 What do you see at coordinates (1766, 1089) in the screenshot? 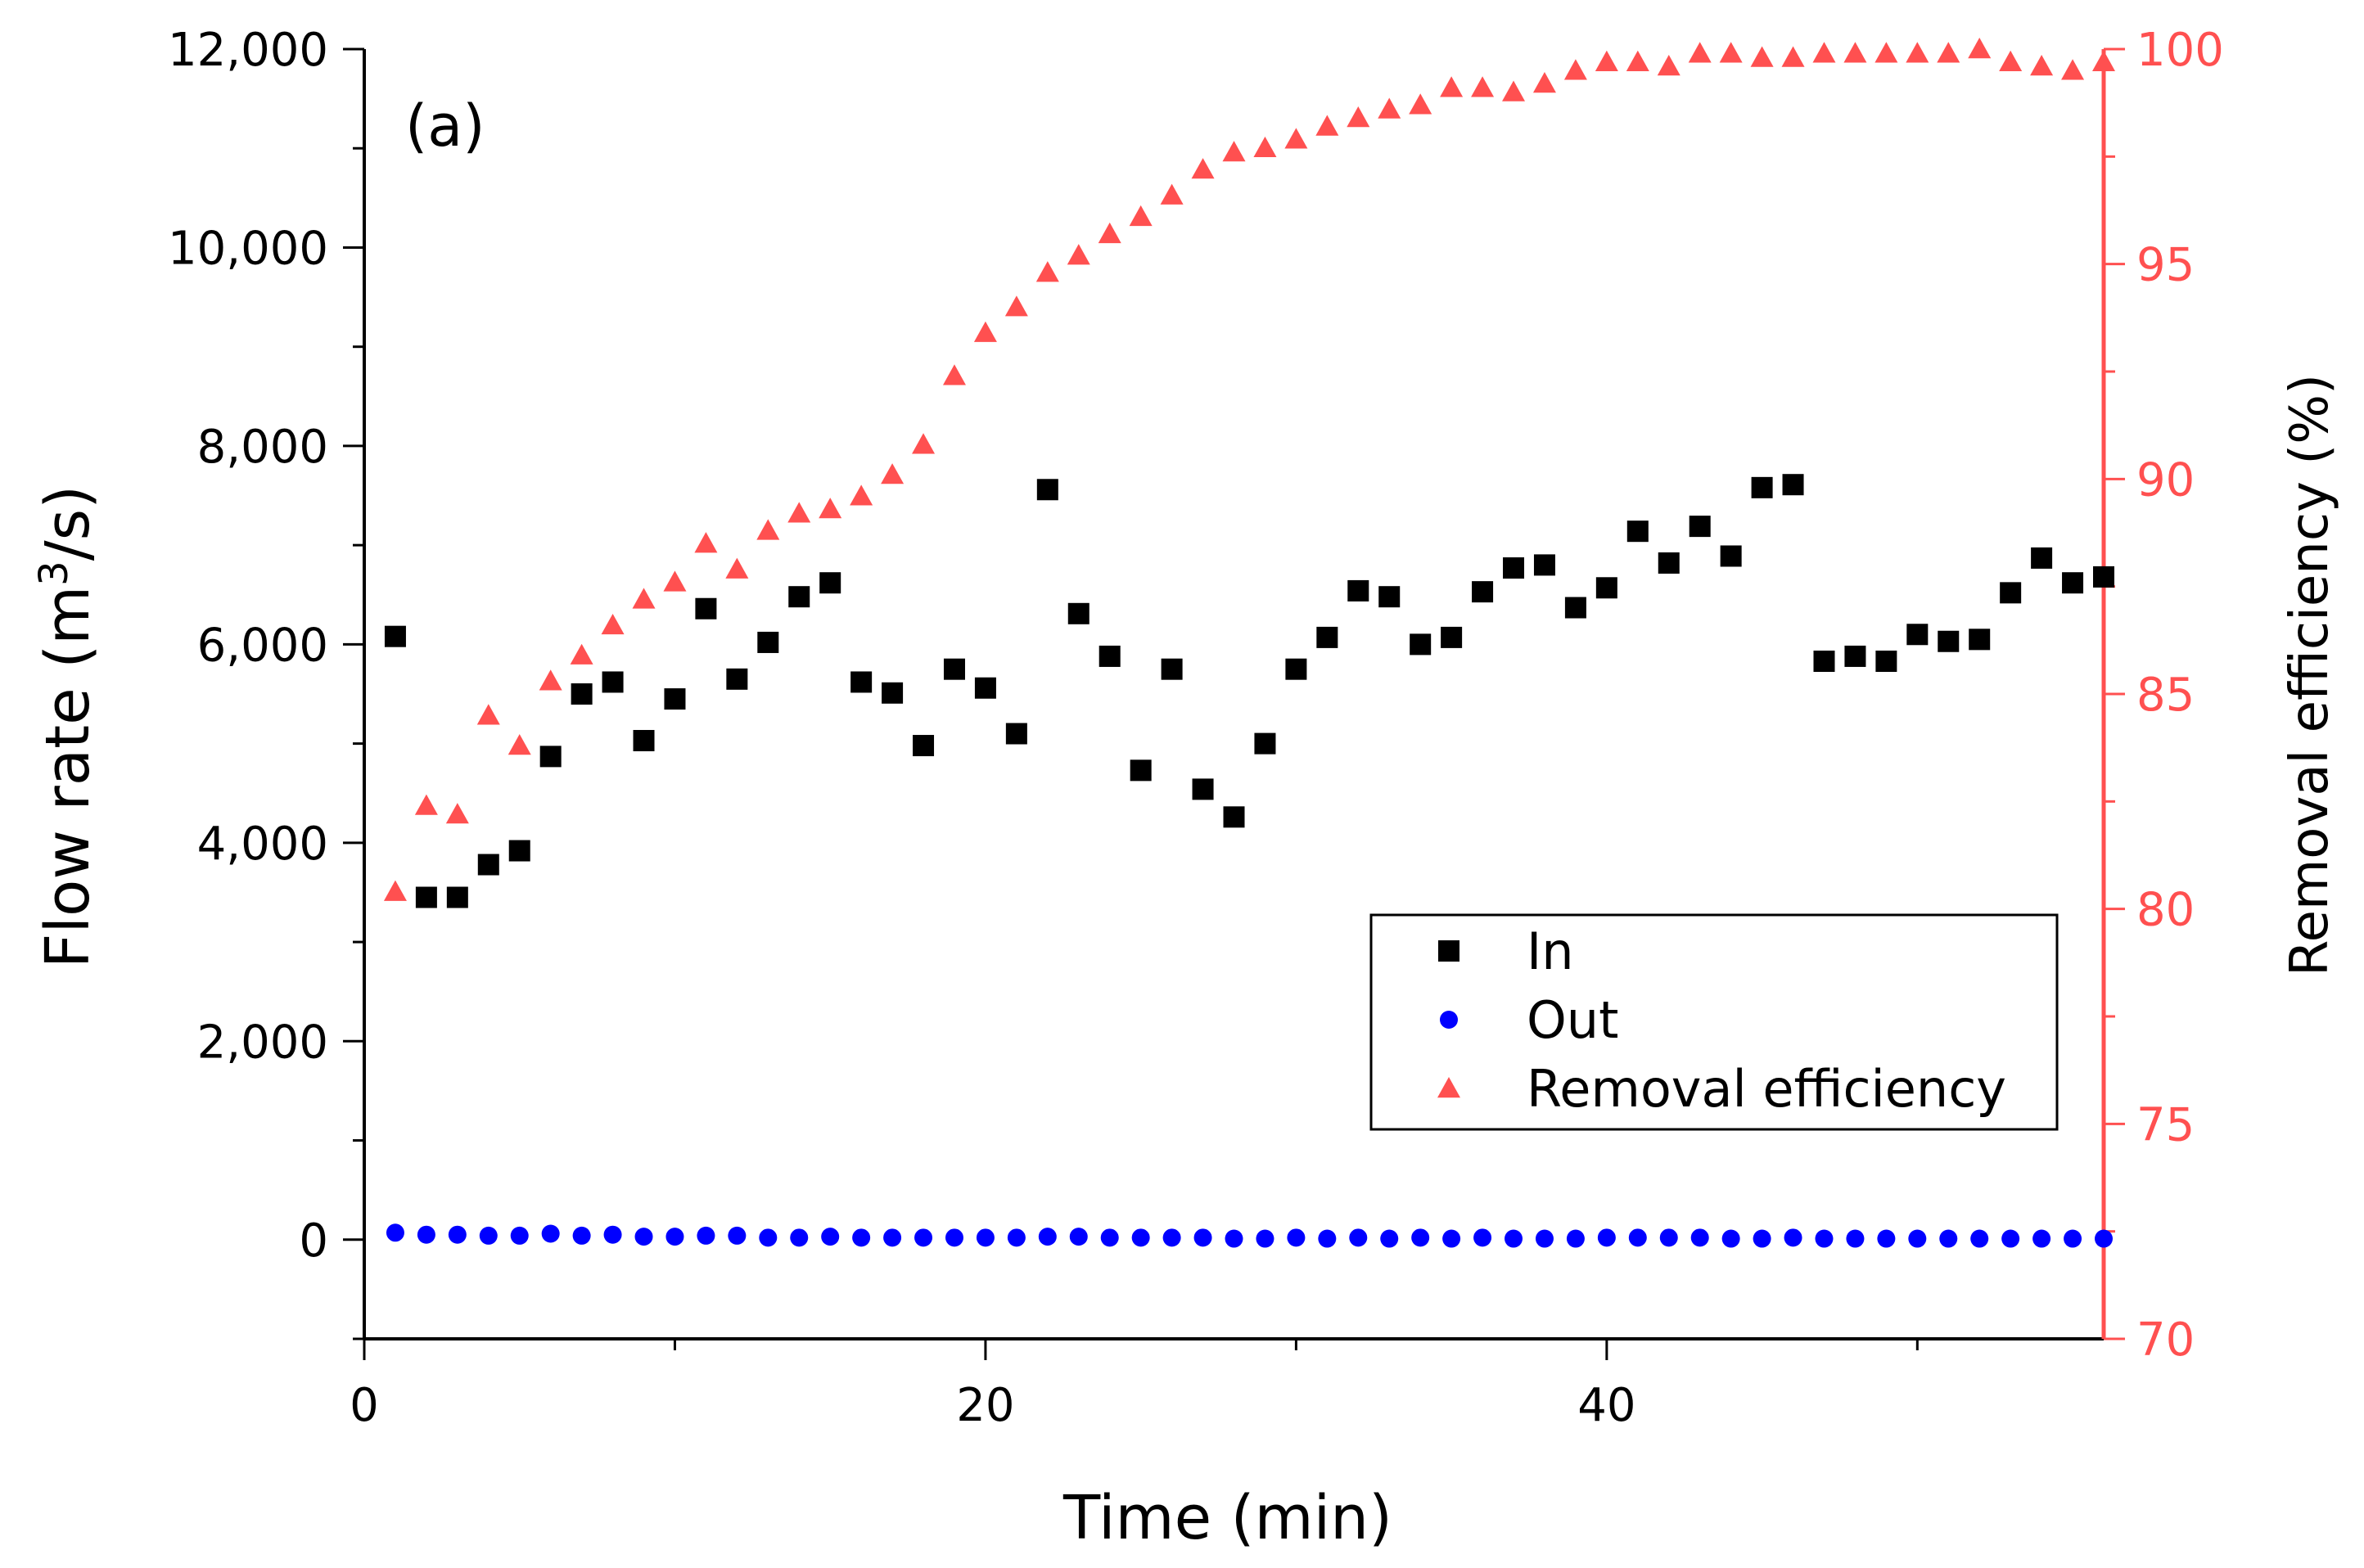
I see `legend-label: Removal efficiency` at bounding box center [1766, 1089].